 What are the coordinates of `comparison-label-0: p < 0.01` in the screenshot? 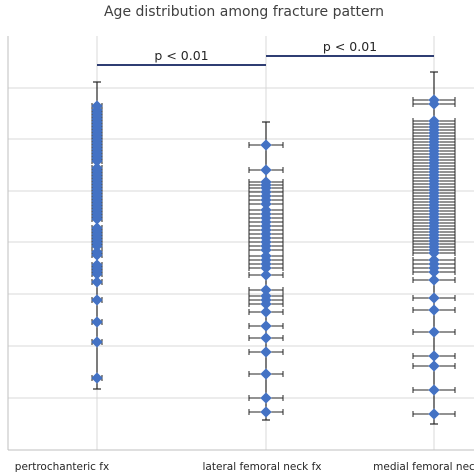 It's located at (181, 55).